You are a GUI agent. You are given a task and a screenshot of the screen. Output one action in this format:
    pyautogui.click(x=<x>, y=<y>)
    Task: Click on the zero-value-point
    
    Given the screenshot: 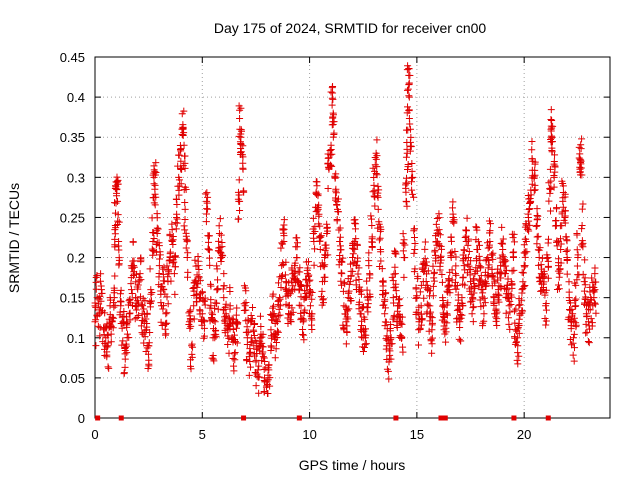 What is the action you would take?
    pyautogui.click(x=121, y=418)
    